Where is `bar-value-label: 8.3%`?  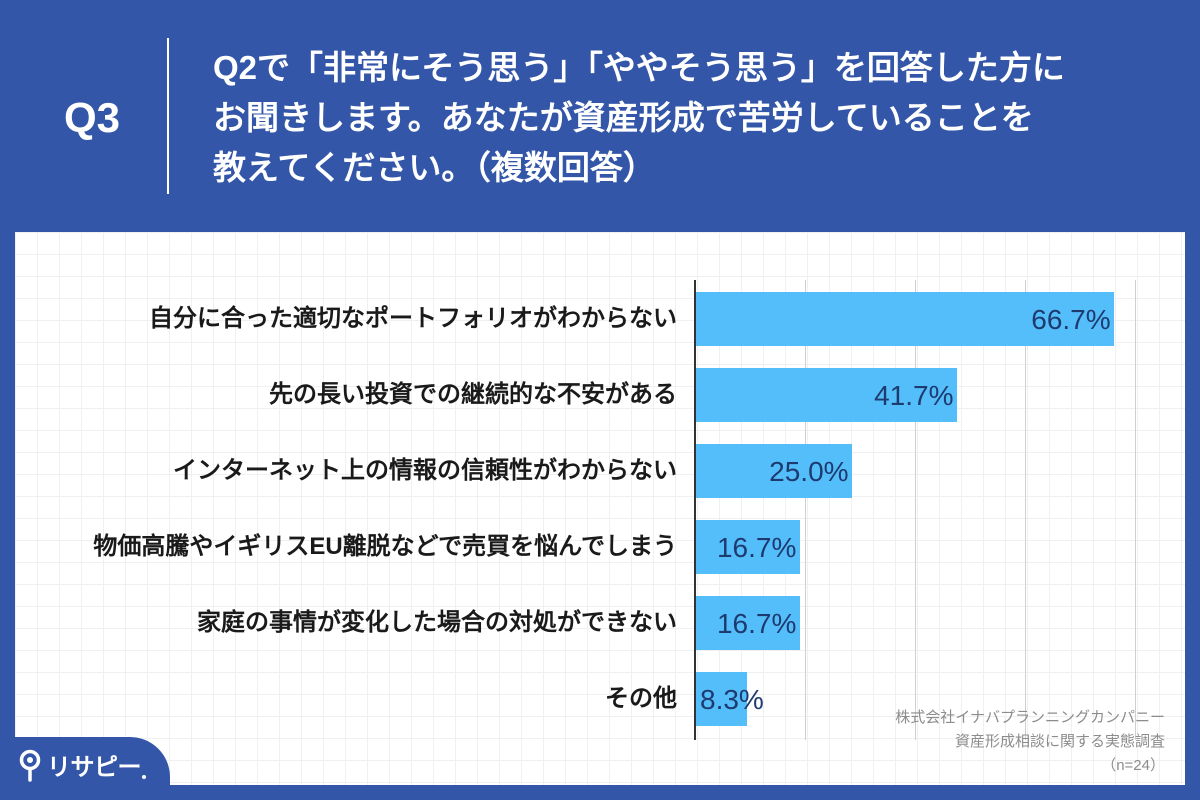 bar-value-label: 8.3% is located at coordinates (732, 699).